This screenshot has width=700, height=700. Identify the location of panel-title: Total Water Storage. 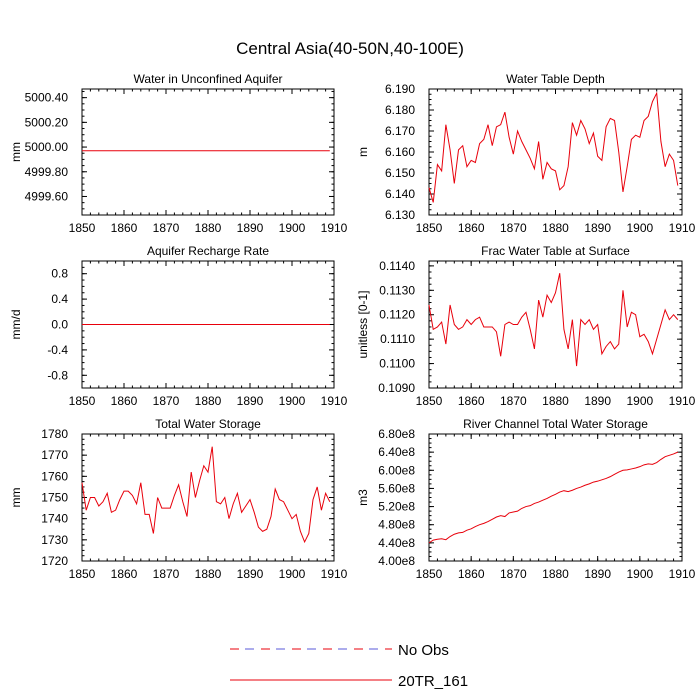
(208, 424).